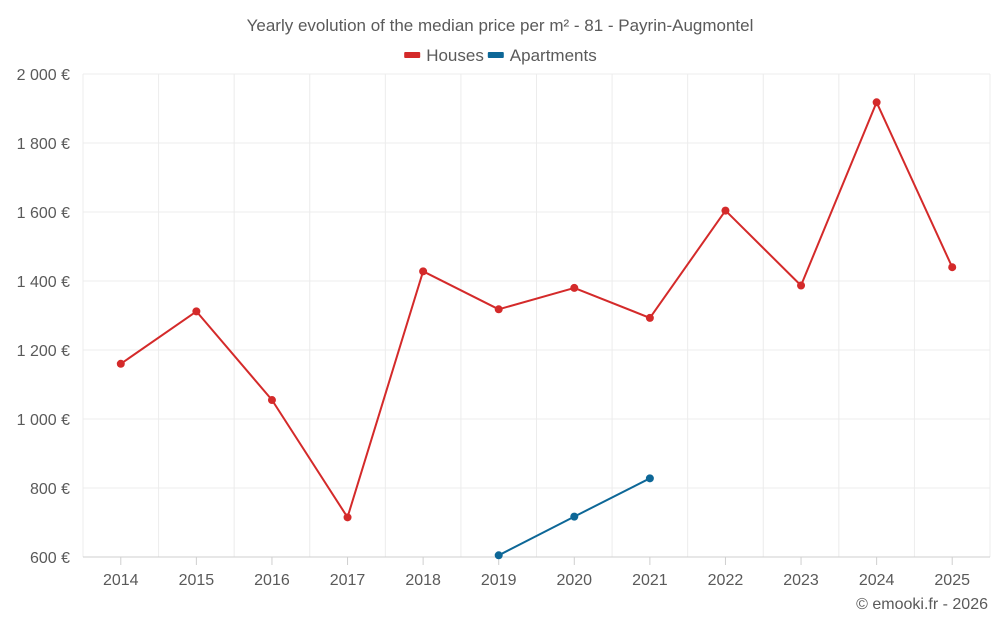 The image size is (1000, 625). I want to click on x-tick-label: 2018, so click(423, 580).